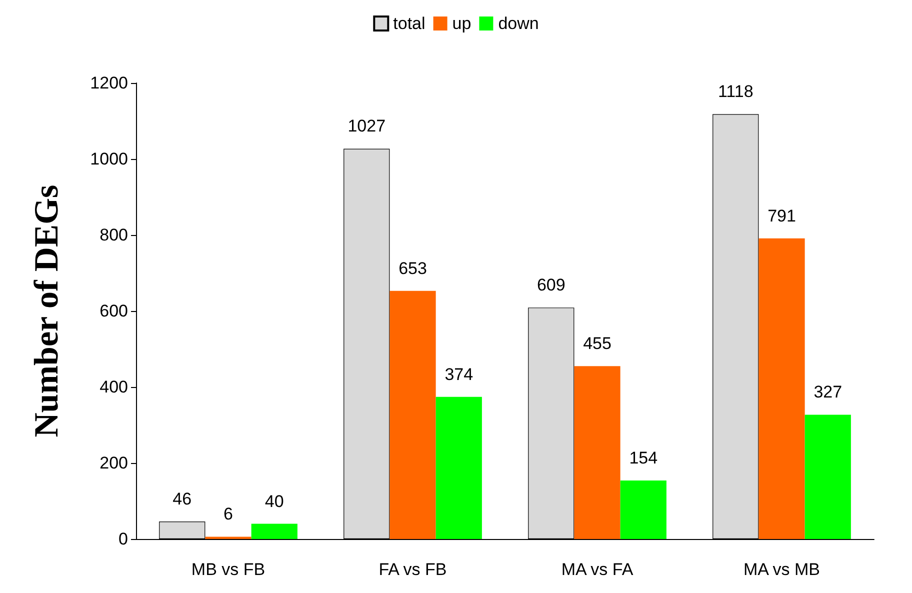 This screenshot has width=912, height=593. Describe the element at coordinates (828, 392) in the screenshot. I see `data-label: 327` at that location.